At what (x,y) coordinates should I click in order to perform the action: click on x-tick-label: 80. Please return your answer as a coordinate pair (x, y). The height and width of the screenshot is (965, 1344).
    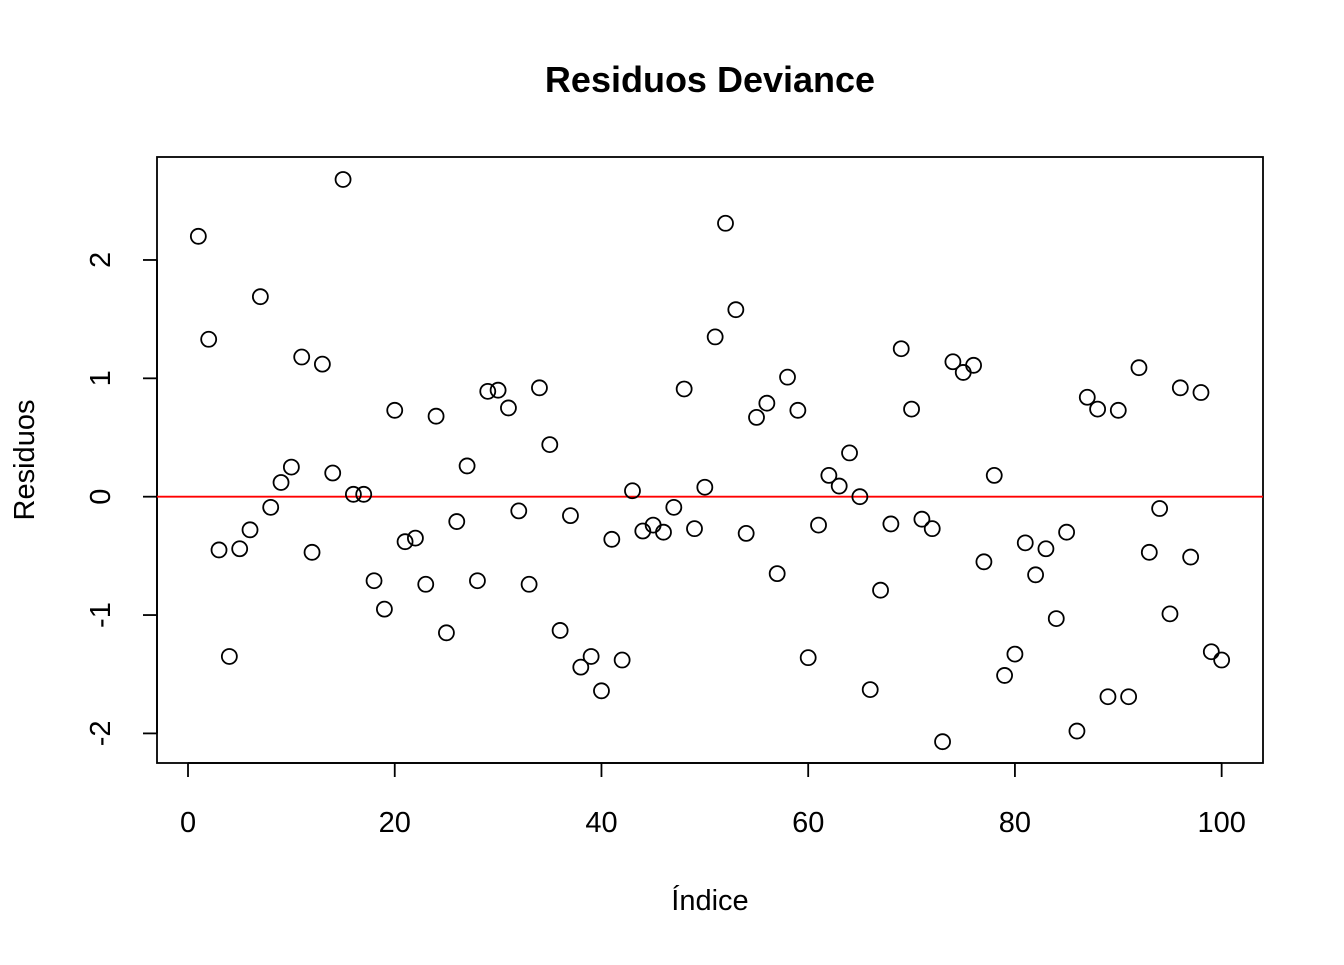
    Looking at the image, I should click on (1015, 823).